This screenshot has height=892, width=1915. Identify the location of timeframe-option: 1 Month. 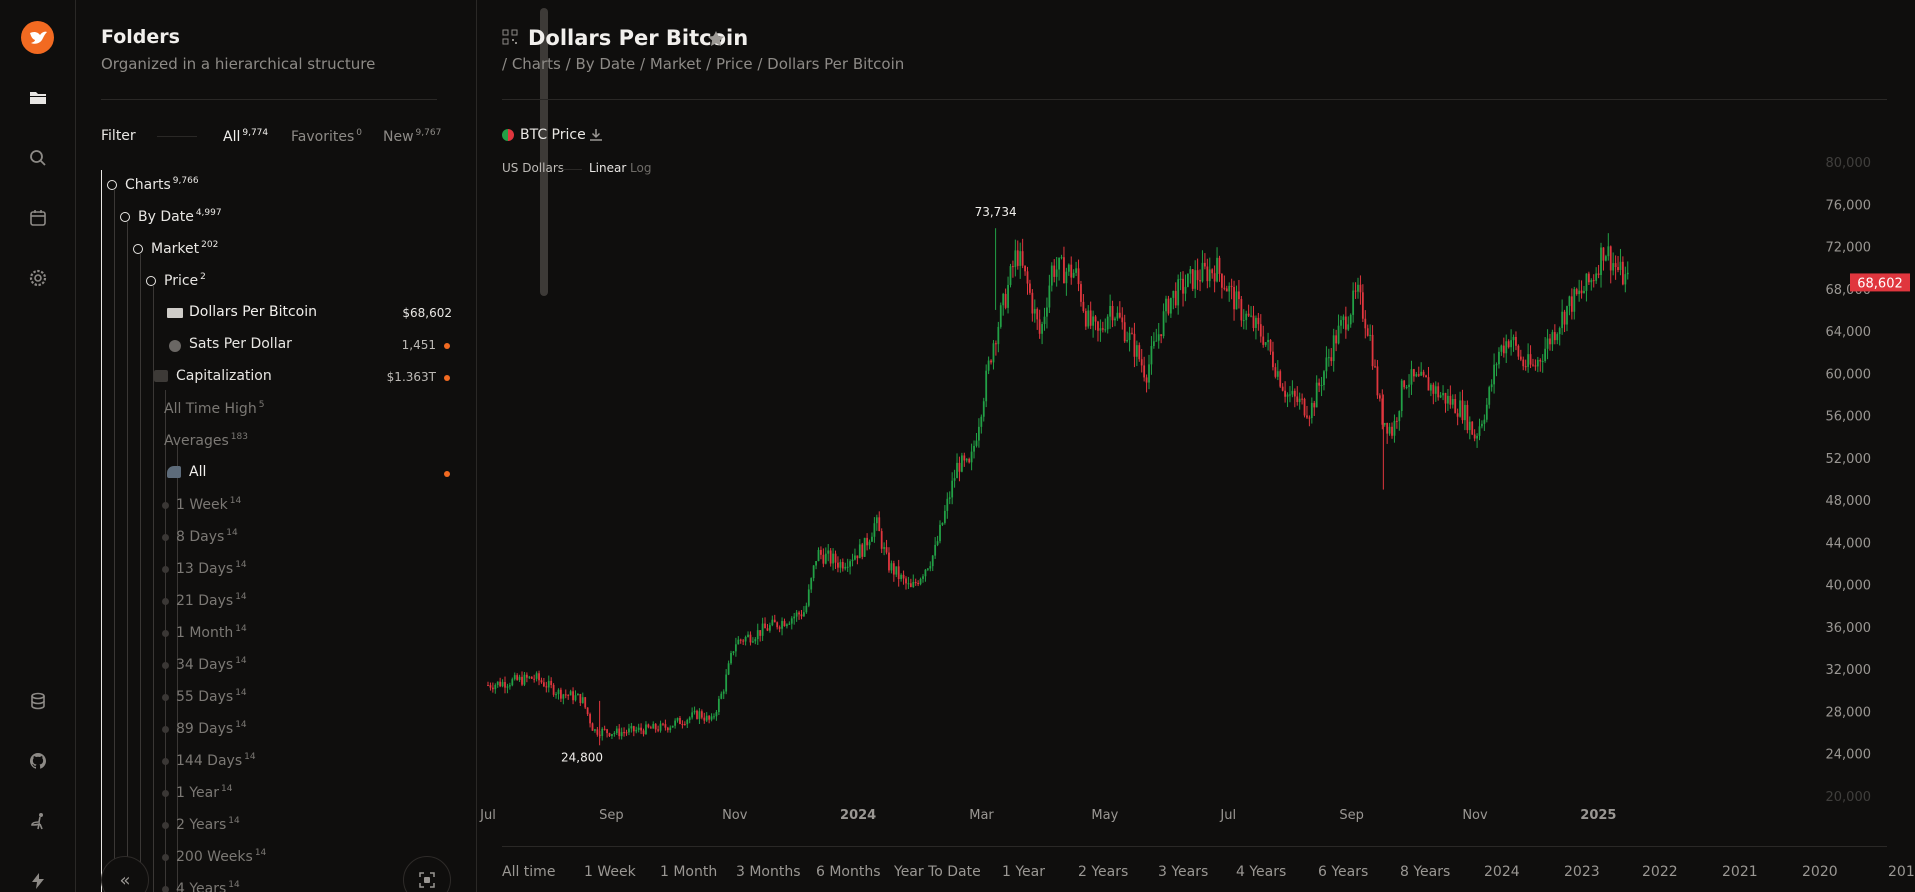
(689, 872).